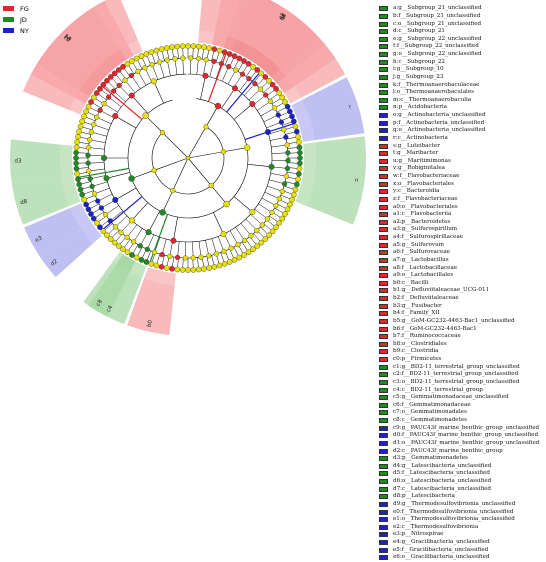 This screenshot has height=562, width=546. I want to click on taxon-code: a8, so click(396, 268).